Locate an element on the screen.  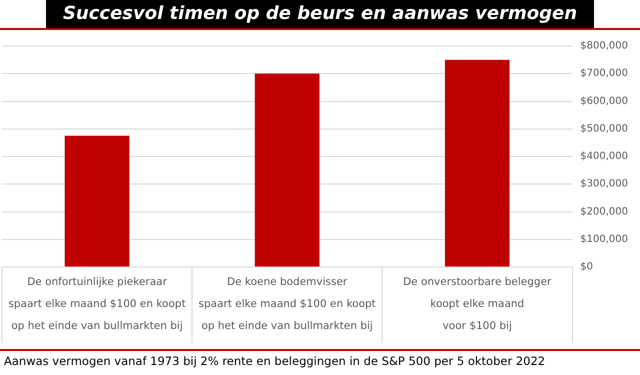
y-tick-label: $800,000 is located at coordinates (604, 46).